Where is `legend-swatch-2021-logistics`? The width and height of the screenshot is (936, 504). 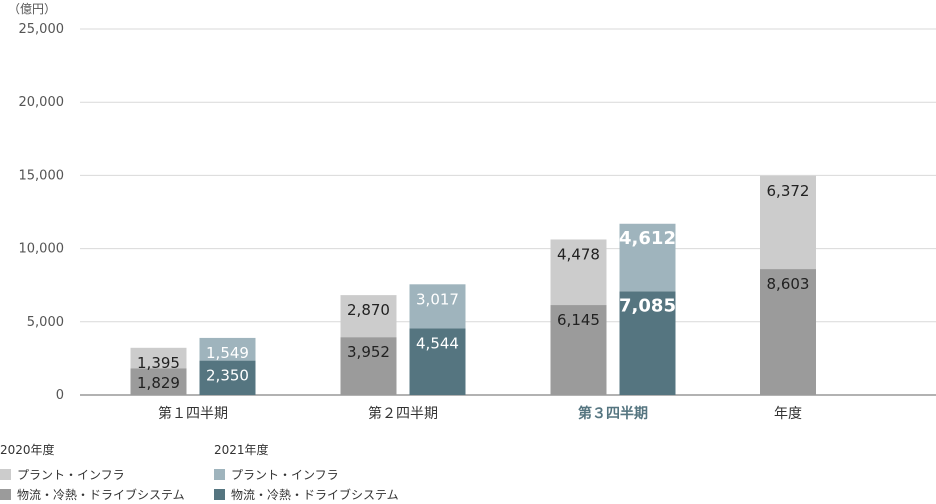
legend-swatch-2021-logistics is located at coordinates (219, 494).